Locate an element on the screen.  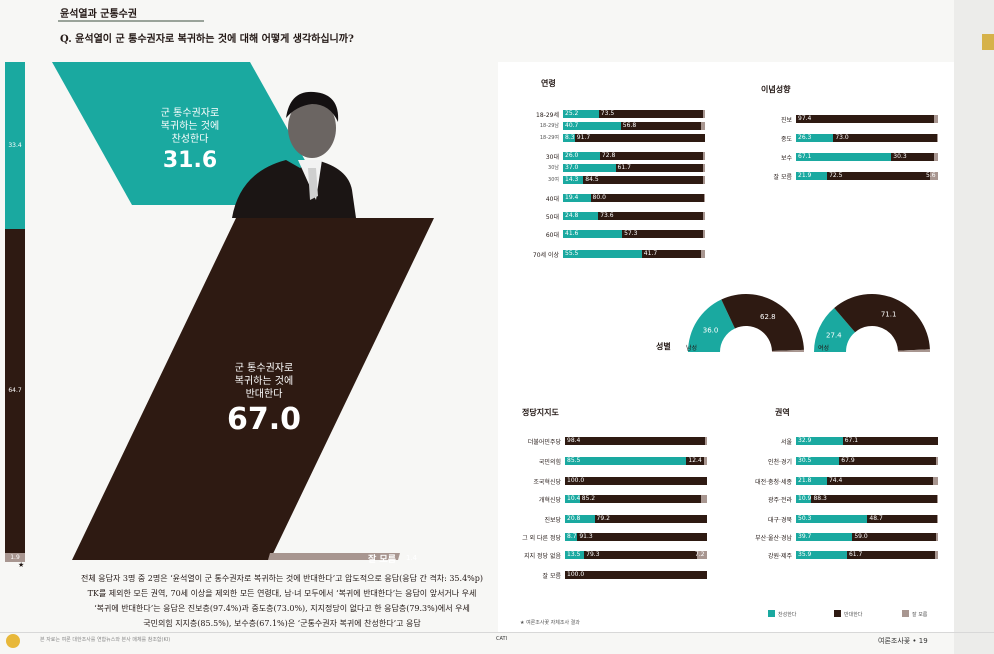
bars-ideology-label-2: 보수 is located at coordinates (786, 158).